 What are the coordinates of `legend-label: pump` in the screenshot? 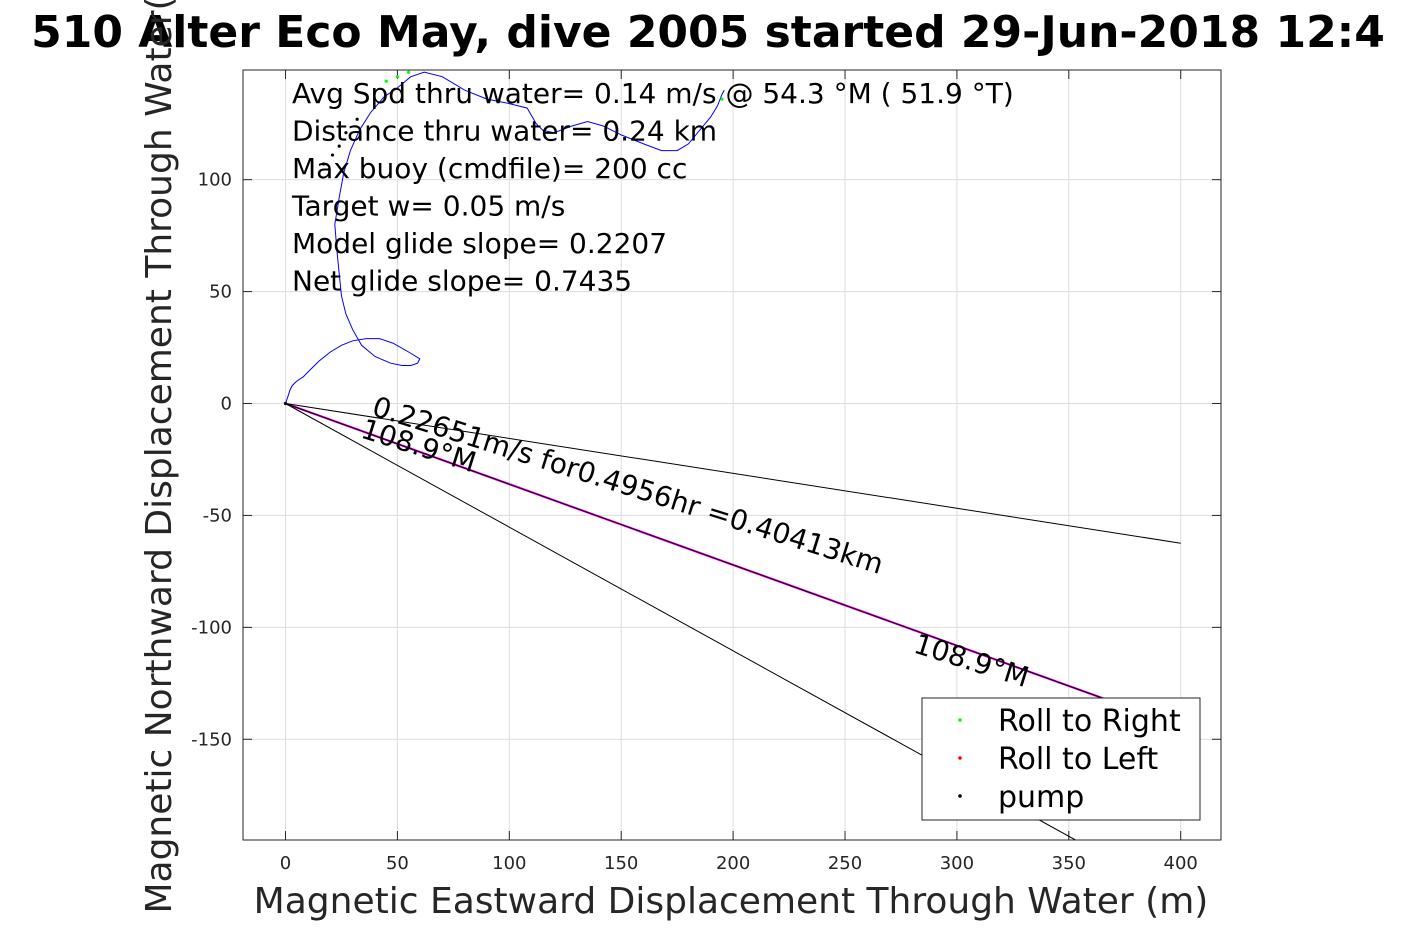 It's located at (1041, 797).